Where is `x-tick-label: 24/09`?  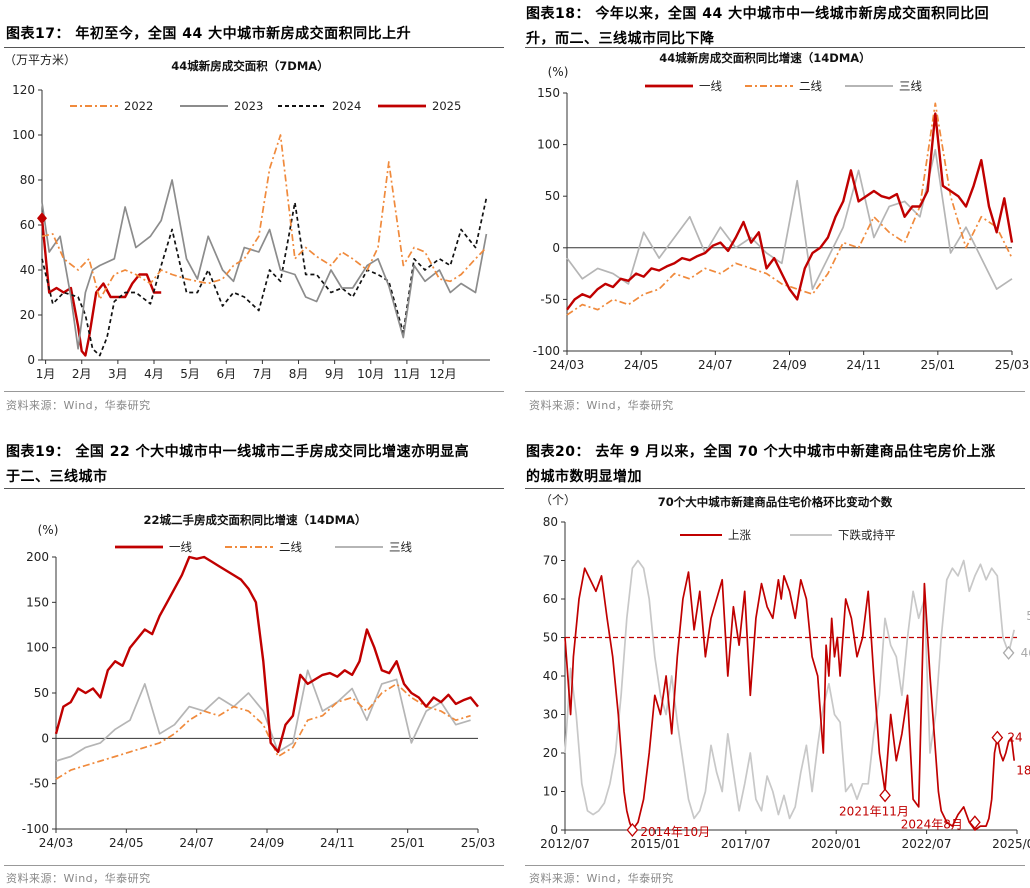 x-tick-label: 24/09 is located at coordinates (789, 365).